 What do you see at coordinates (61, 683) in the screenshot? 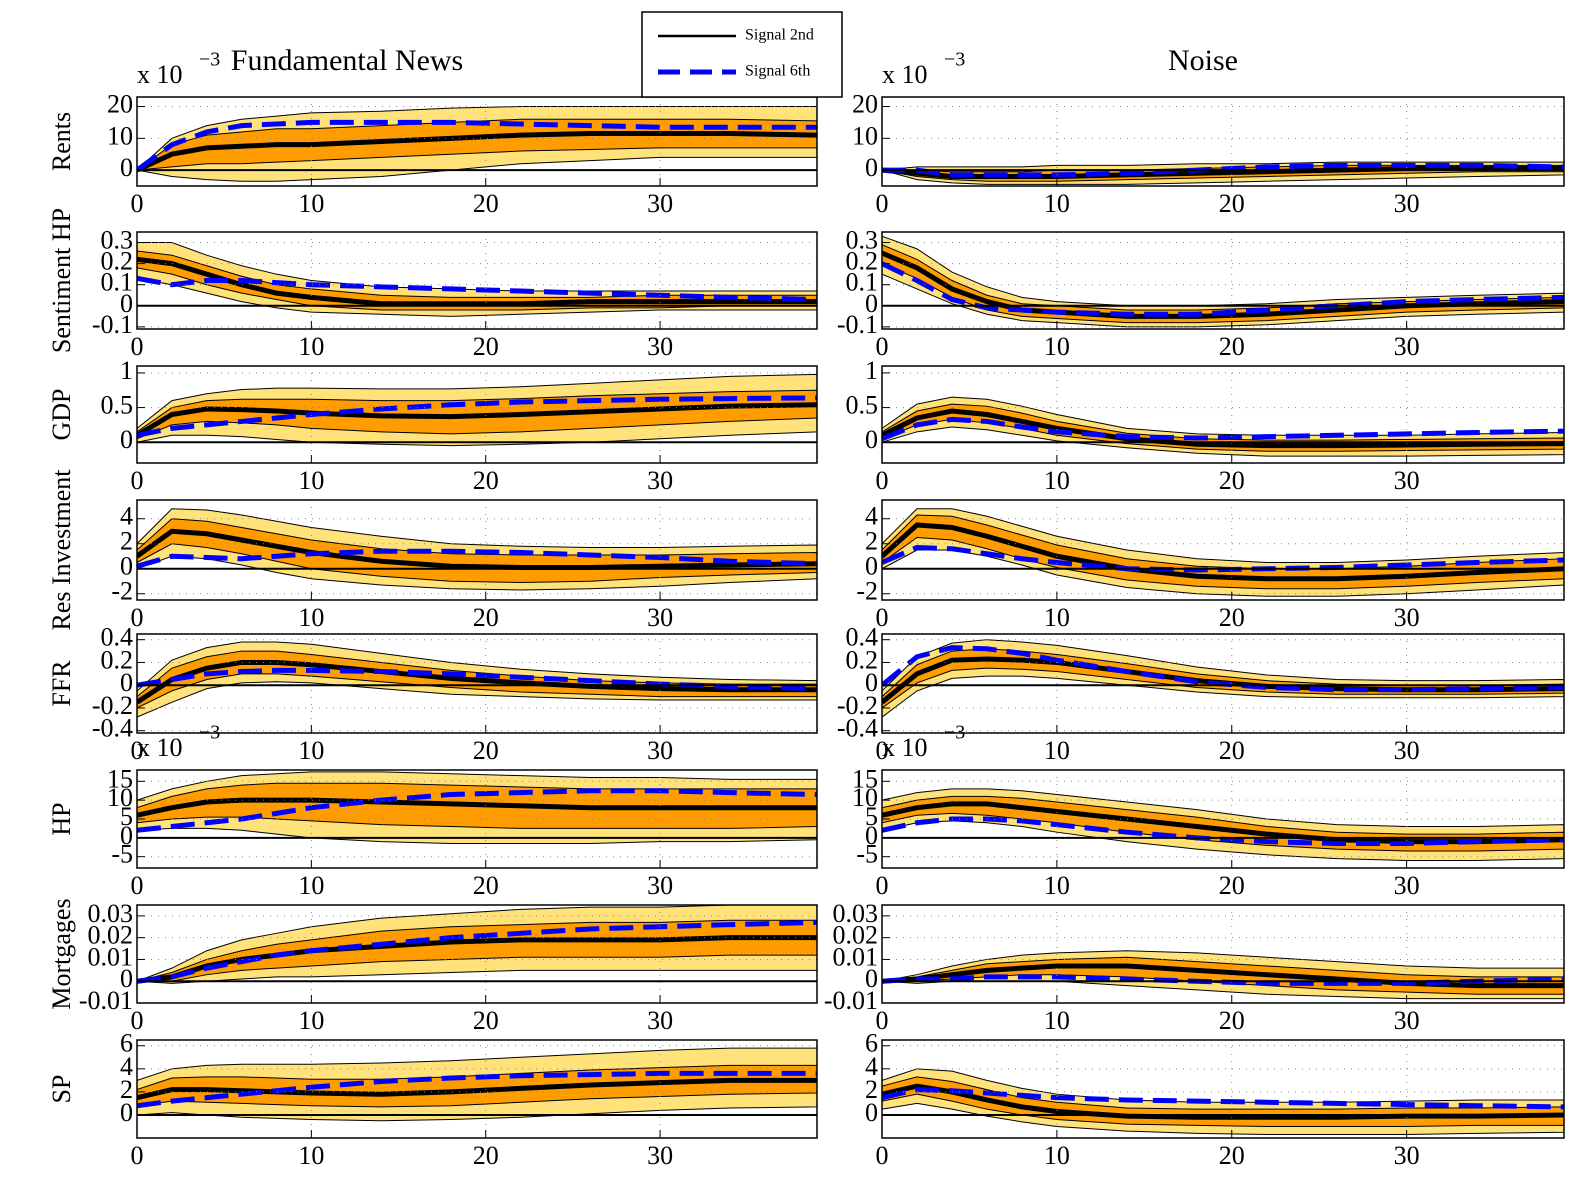
I see `y-axis-label: FFR` at bounding box center [61, 683].